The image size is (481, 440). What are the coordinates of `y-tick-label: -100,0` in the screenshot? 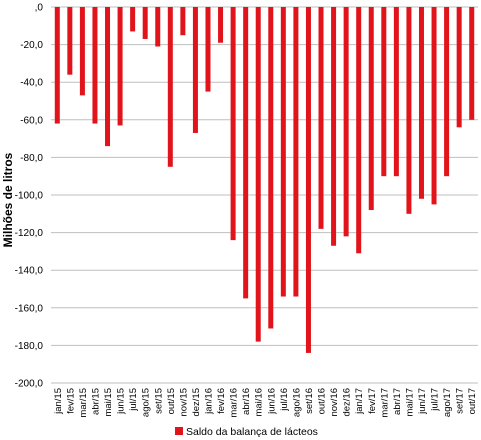 It's located at (29, 196).